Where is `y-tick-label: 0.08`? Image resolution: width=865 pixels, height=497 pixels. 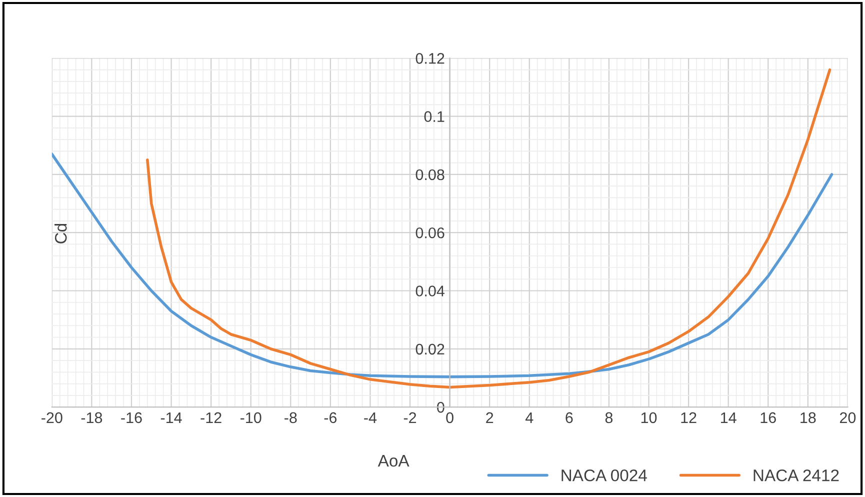
y-tick-label: 0.08 is located at coordinates (430, 174).